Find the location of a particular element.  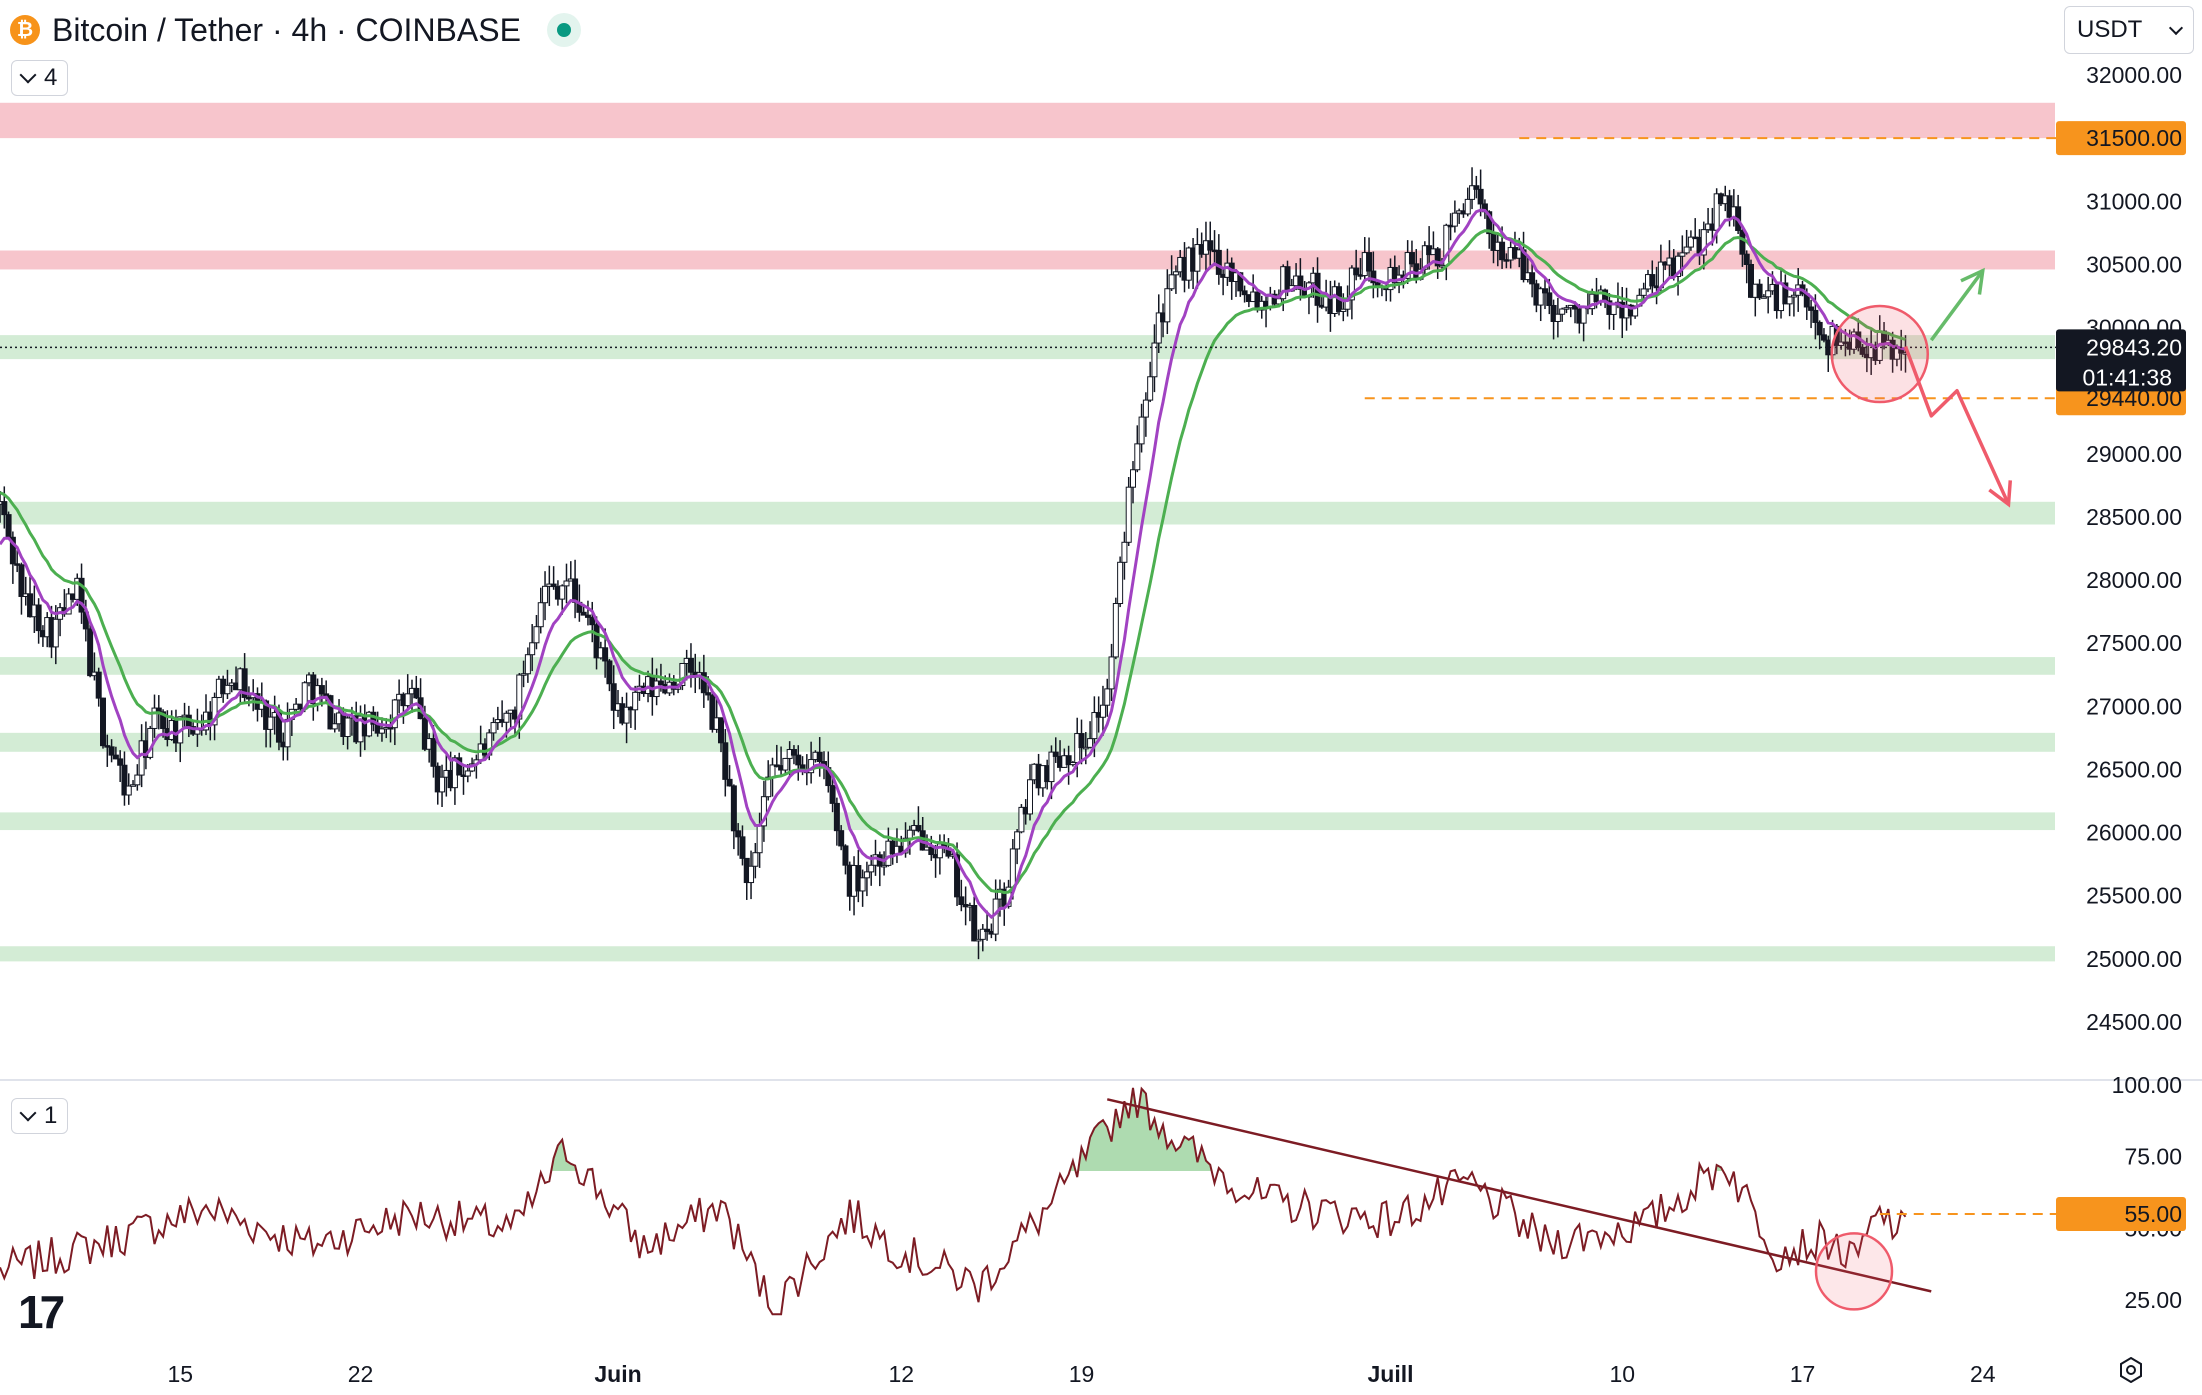

rsi-helper is located at coordinates (953, 1201).